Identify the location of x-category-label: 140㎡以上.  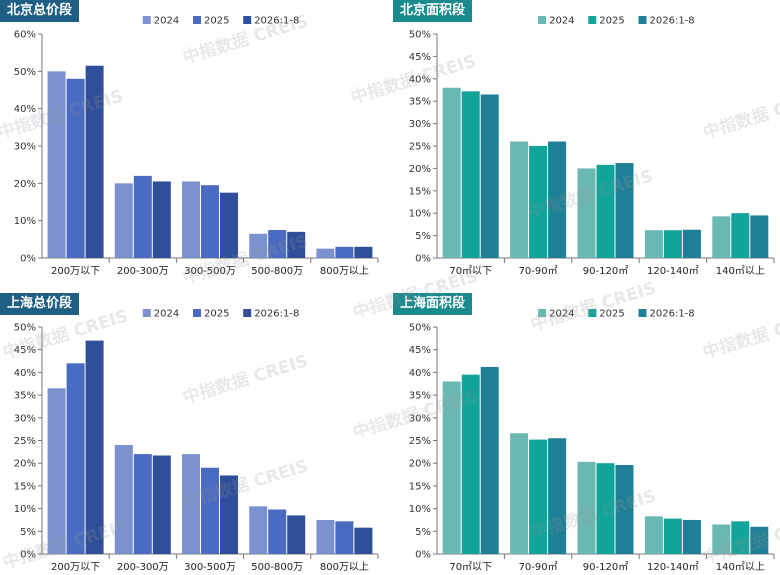
(740, 567).